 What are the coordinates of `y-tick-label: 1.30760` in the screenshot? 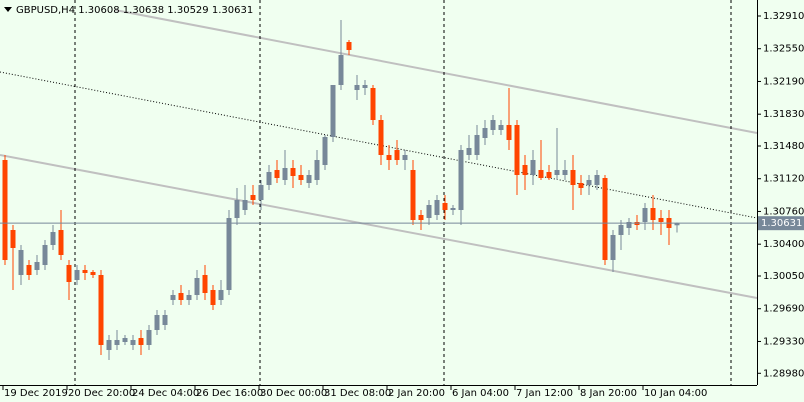 It's located at (783, 211).